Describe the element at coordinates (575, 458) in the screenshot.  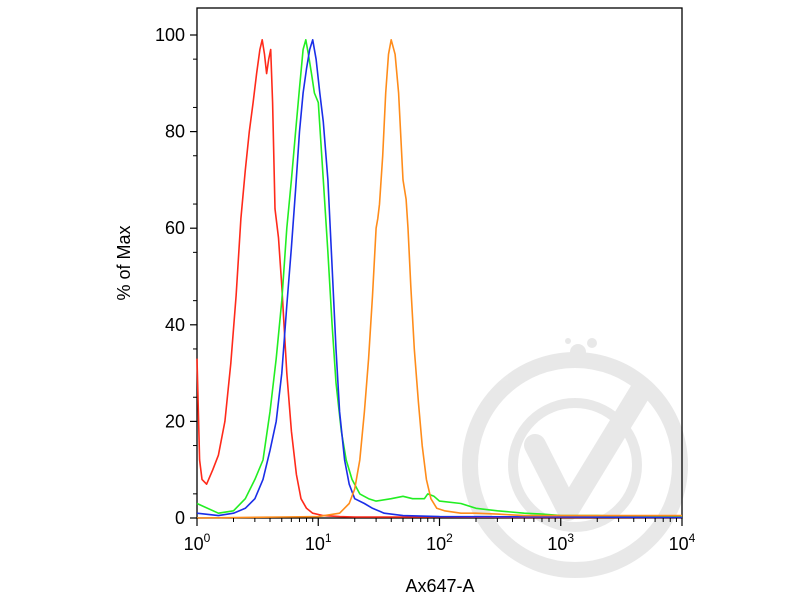
I see `watermark-logo` at that location.